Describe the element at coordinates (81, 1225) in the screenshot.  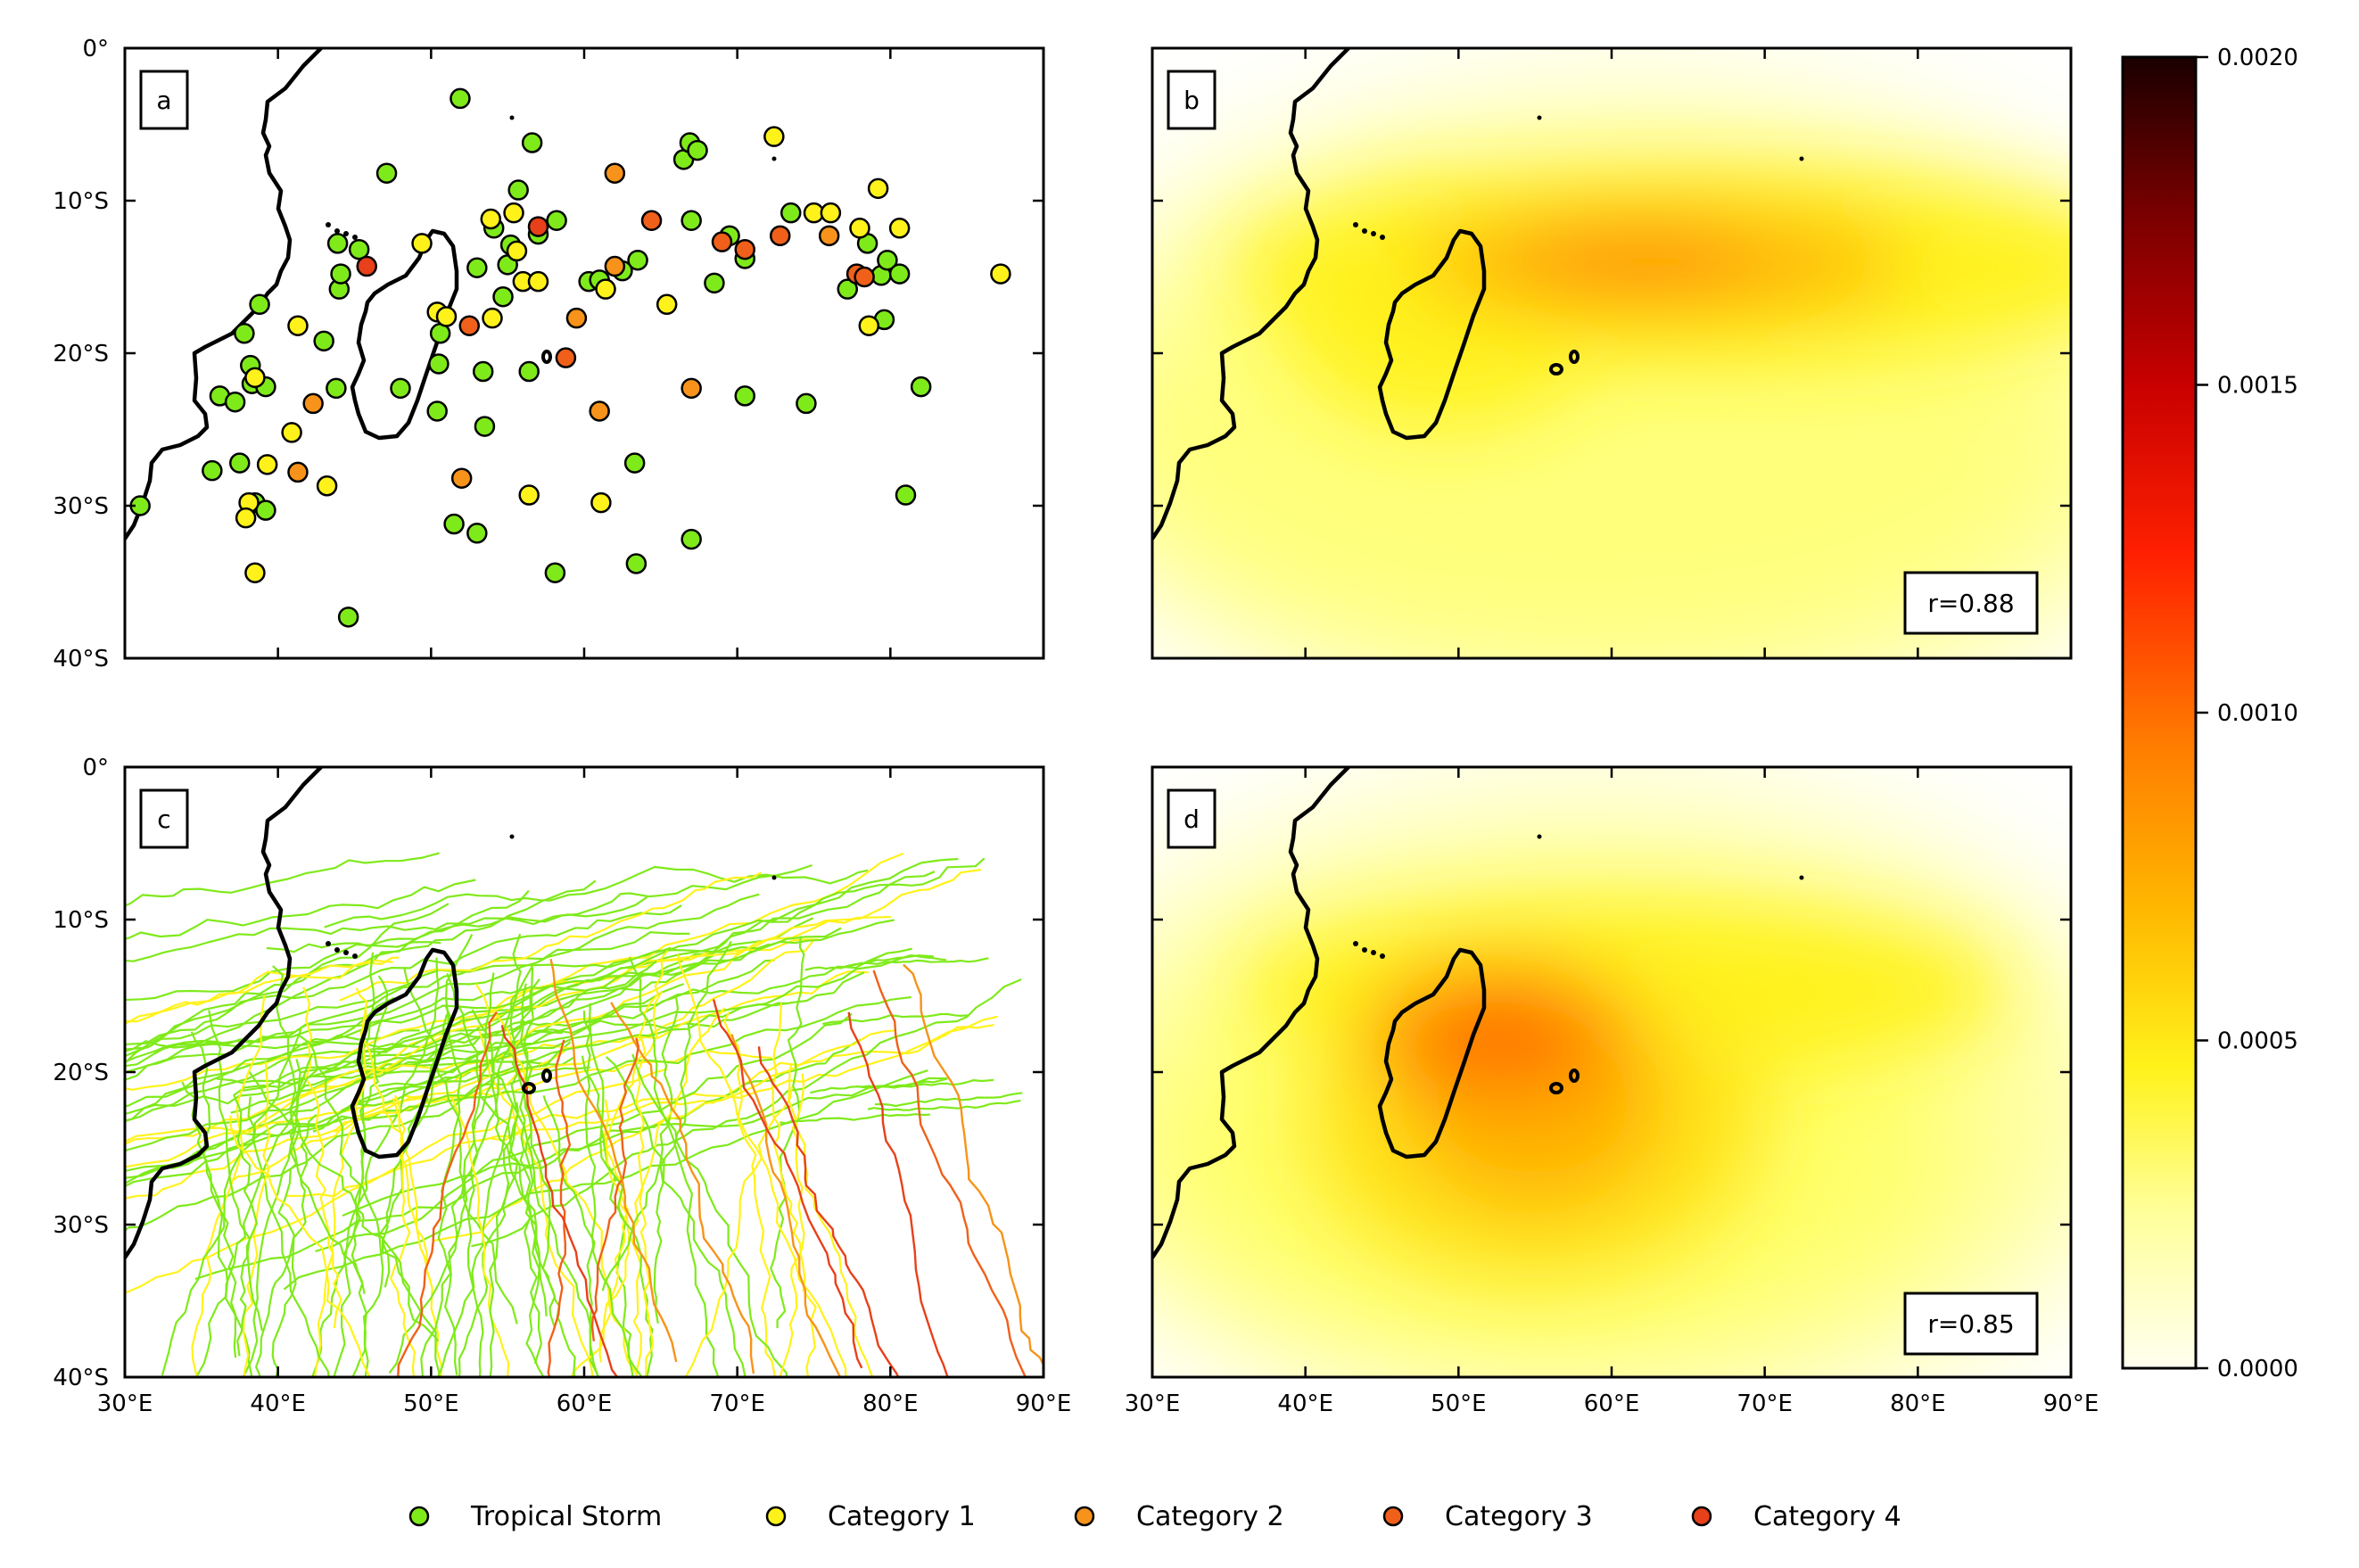
I see `y-tick-label: 30°S` at that location.